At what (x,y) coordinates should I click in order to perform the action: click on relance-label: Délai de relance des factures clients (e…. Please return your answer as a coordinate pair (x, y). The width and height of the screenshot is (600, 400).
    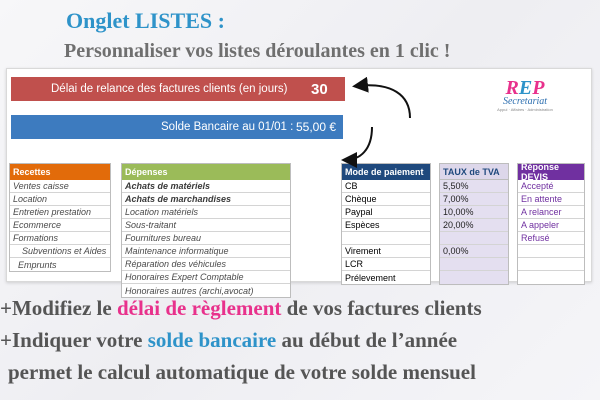
    Looking at the image, I should click on (169, 89).